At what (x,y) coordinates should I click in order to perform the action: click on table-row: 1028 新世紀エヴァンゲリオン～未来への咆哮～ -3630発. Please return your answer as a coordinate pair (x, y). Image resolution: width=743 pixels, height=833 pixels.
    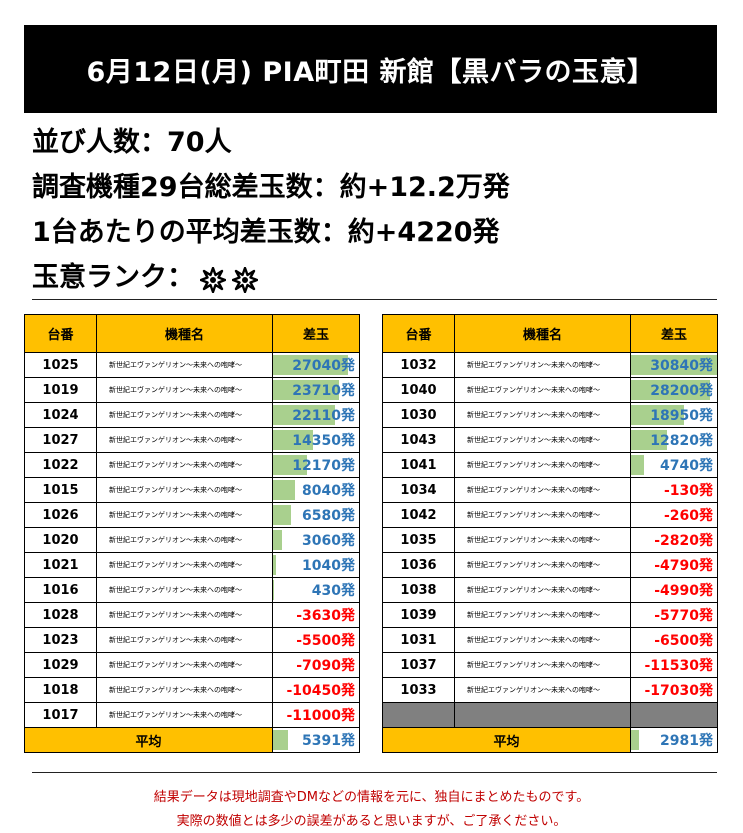
    Looking at the image, I should click on (192, 615).